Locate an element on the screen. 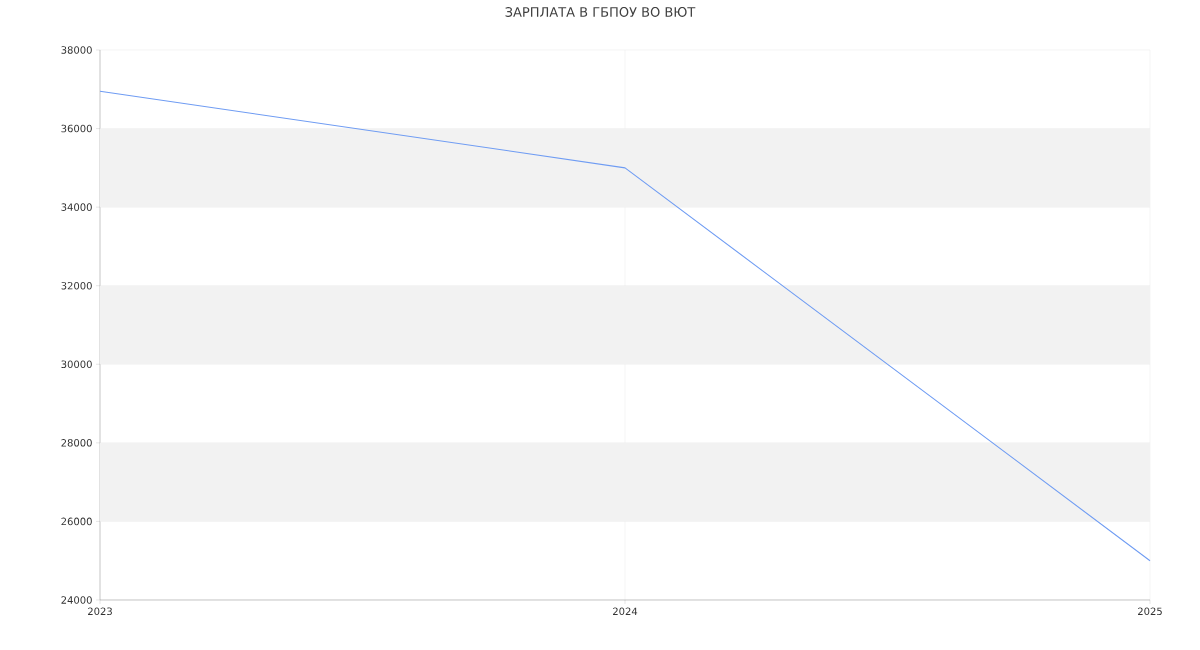 Image resolution: width=1200 pixels, height=650 pixels. x-tick-label: 2023 is located at coordinates (100, 611).